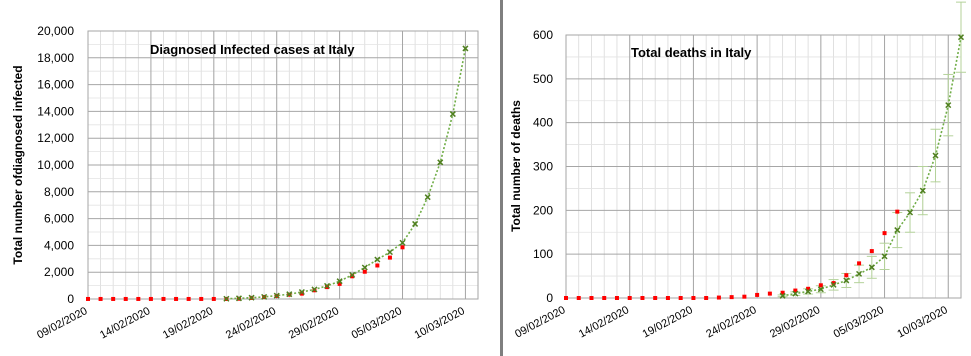 The image size is (971, 356). What do you see at coordinates (543, 35) in the screenshot?
I see `y-tick-label: 600` at bounding box center [543, 35].